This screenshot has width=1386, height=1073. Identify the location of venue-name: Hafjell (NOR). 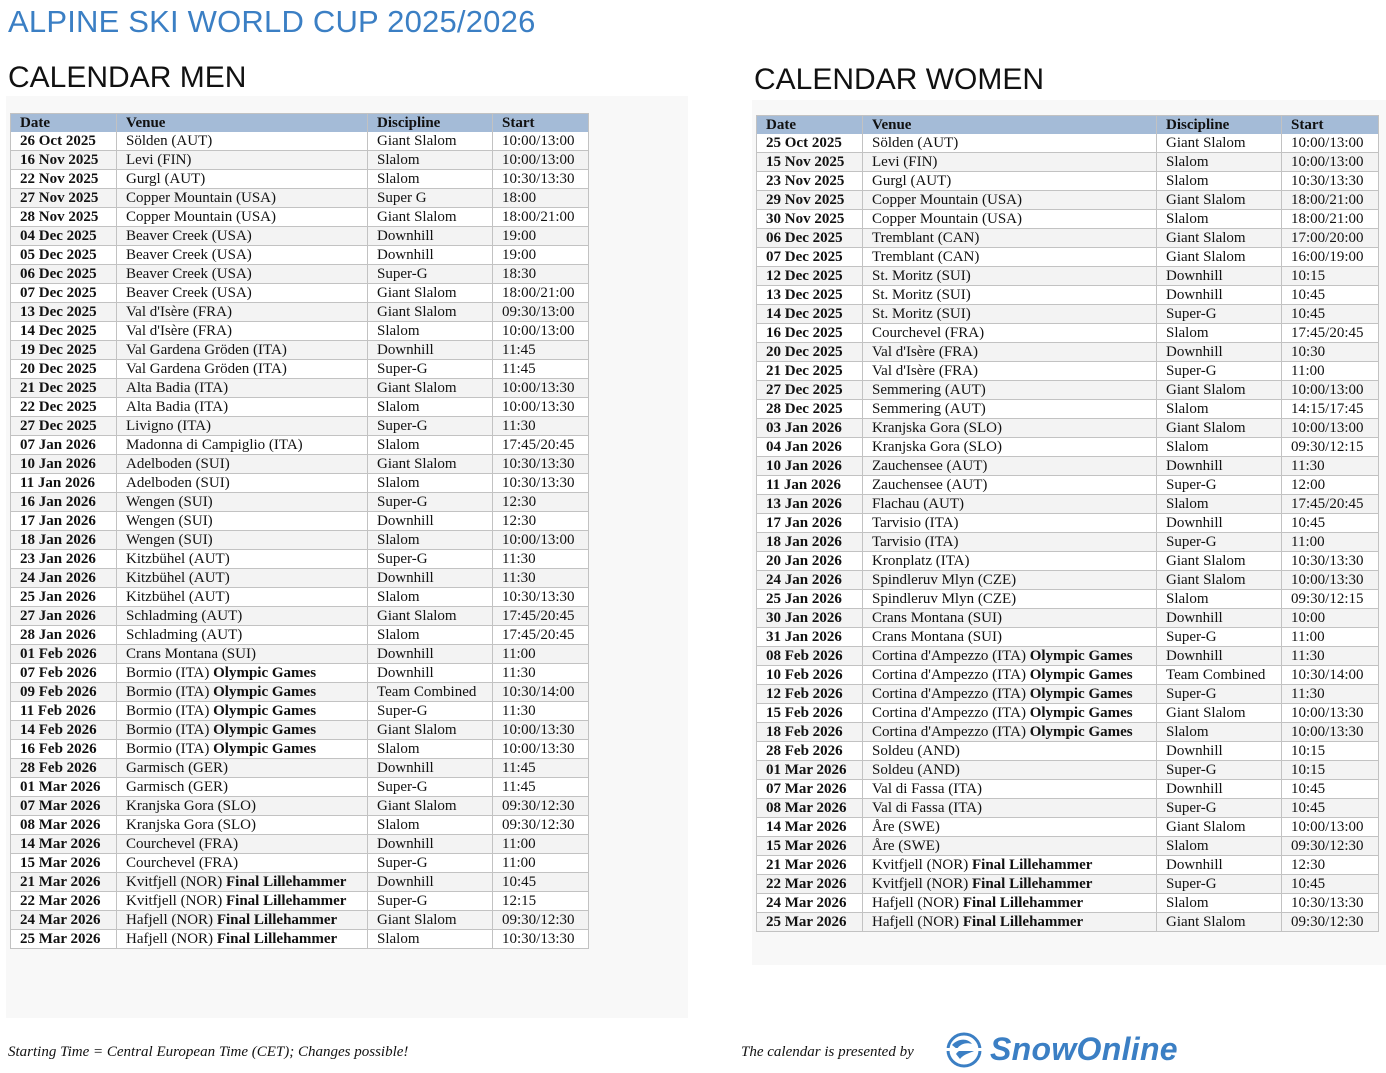
(170, 919).